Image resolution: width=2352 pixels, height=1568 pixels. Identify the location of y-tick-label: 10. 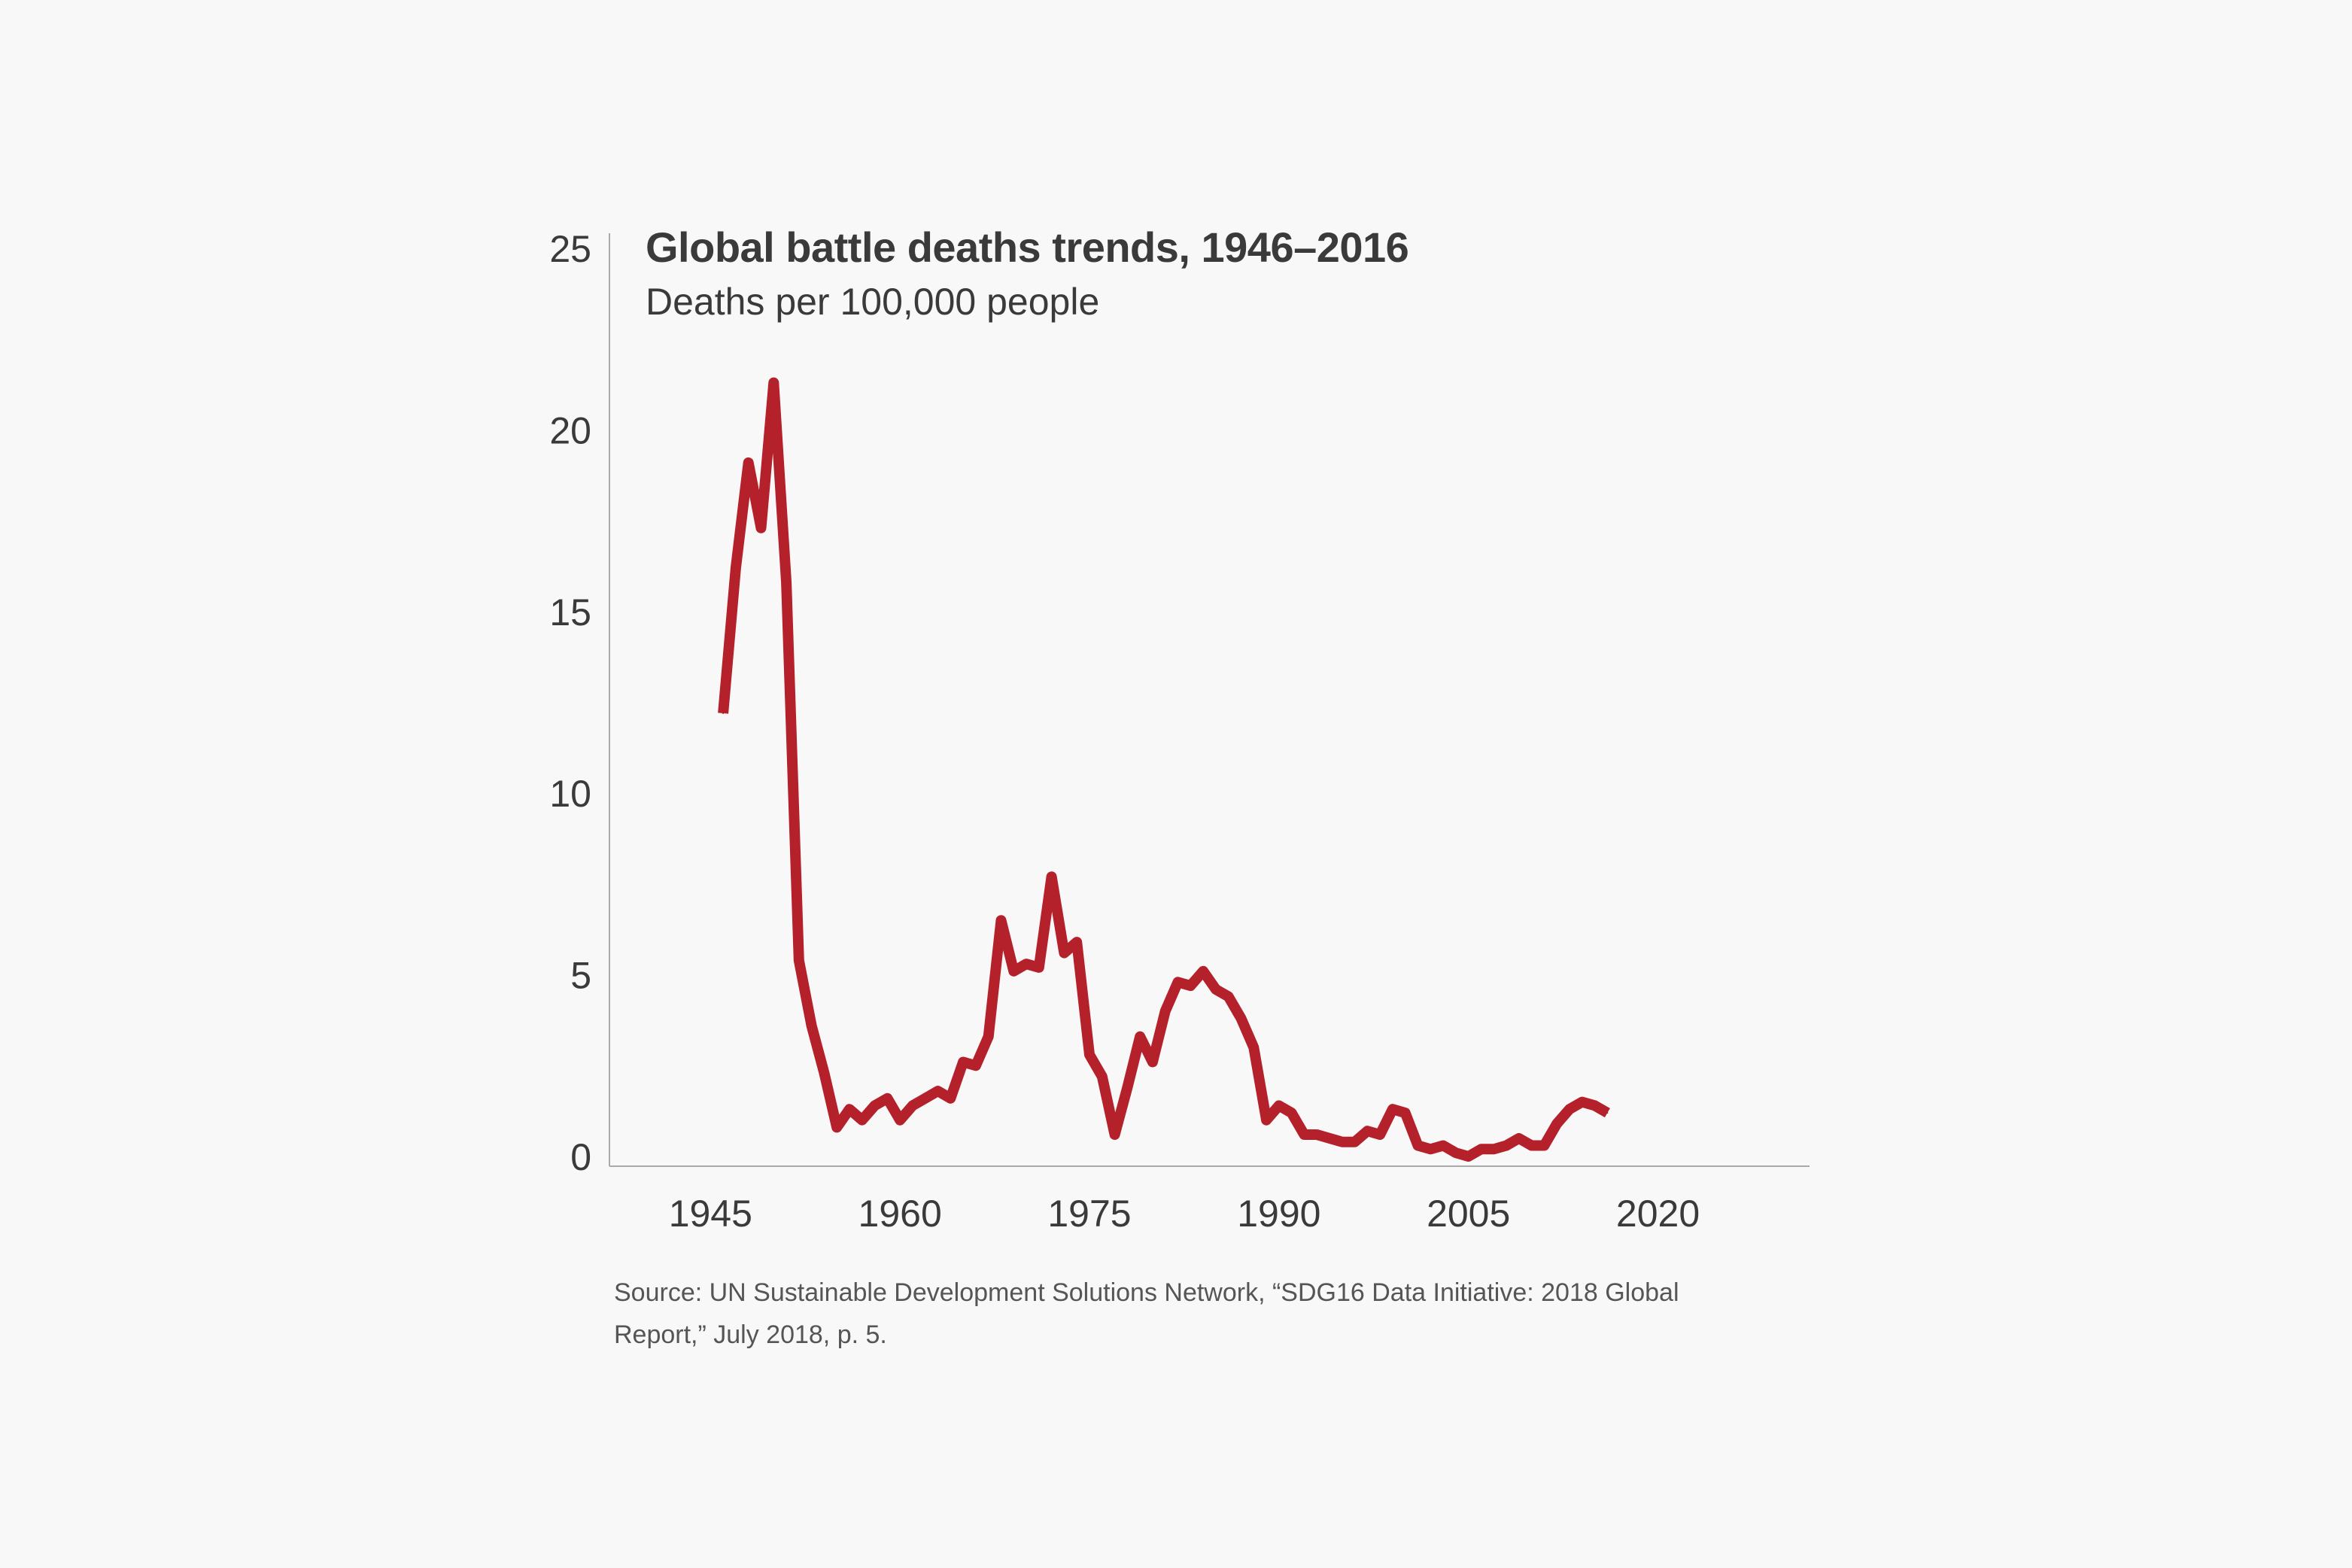
(570, 794).